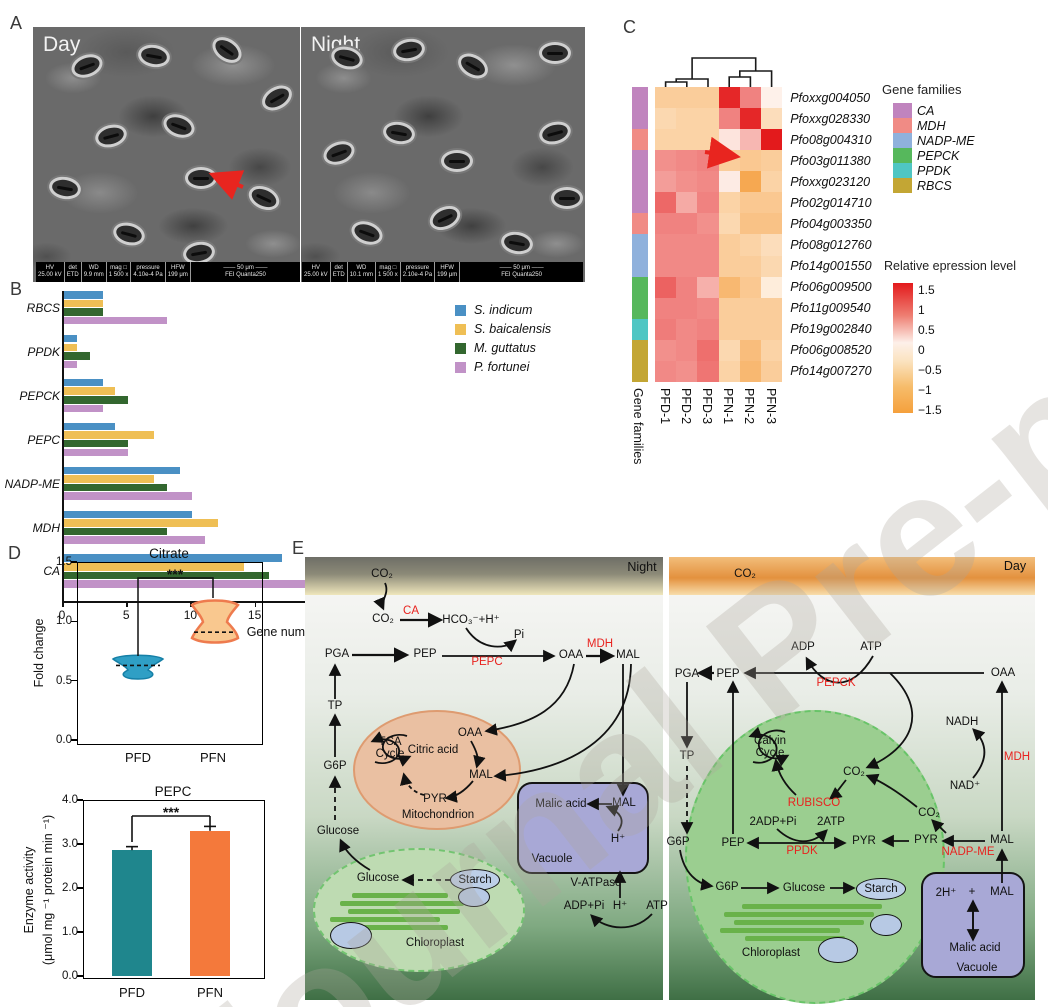  Describe the element at coordinates (126, 615) in the screenshot. I see `b-tick-label: 5` at that location.